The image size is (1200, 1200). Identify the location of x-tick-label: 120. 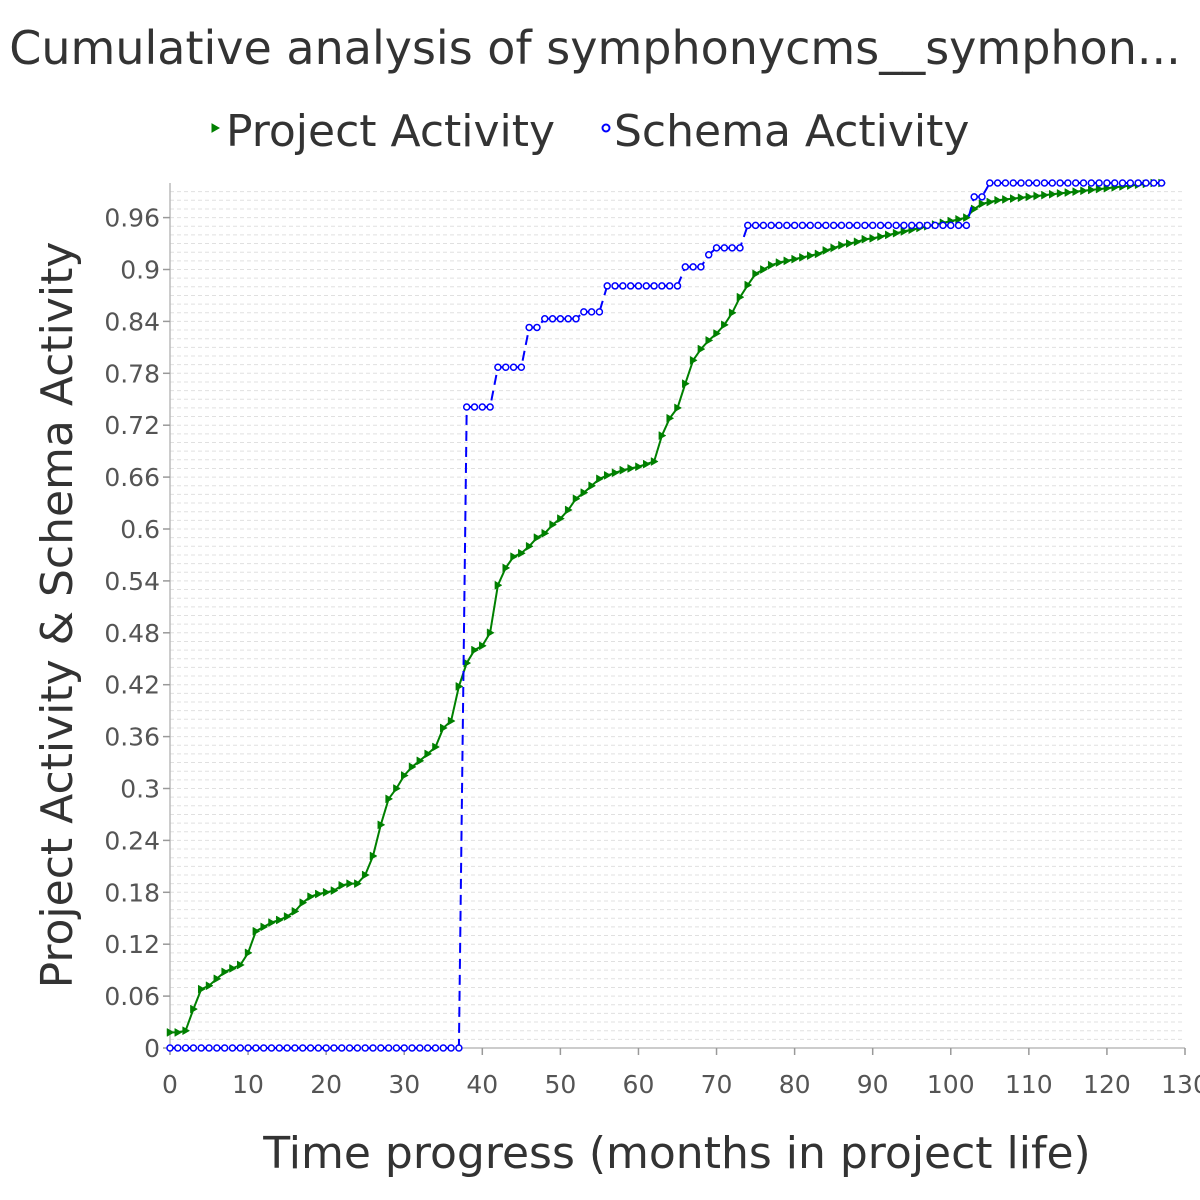
(1107, 1084).